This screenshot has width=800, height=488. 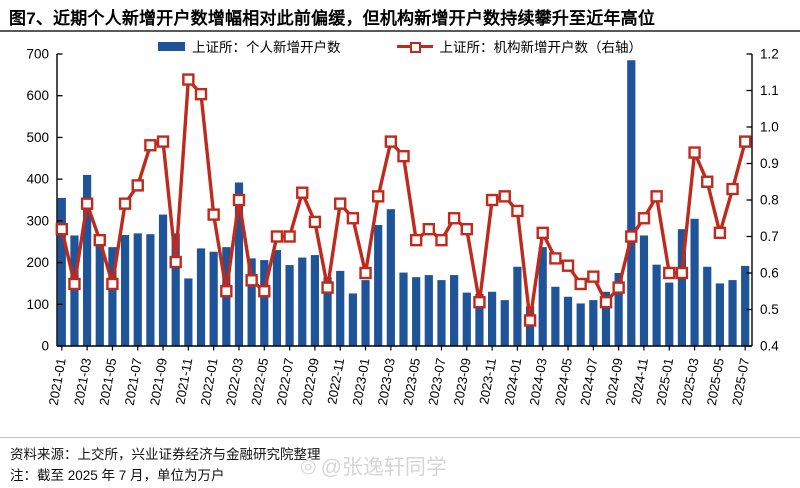 What do you see at coordinates (740, 382) in the screenshot?
I see `x-axis-label: 2025-07` at bounding box center [740, 382].